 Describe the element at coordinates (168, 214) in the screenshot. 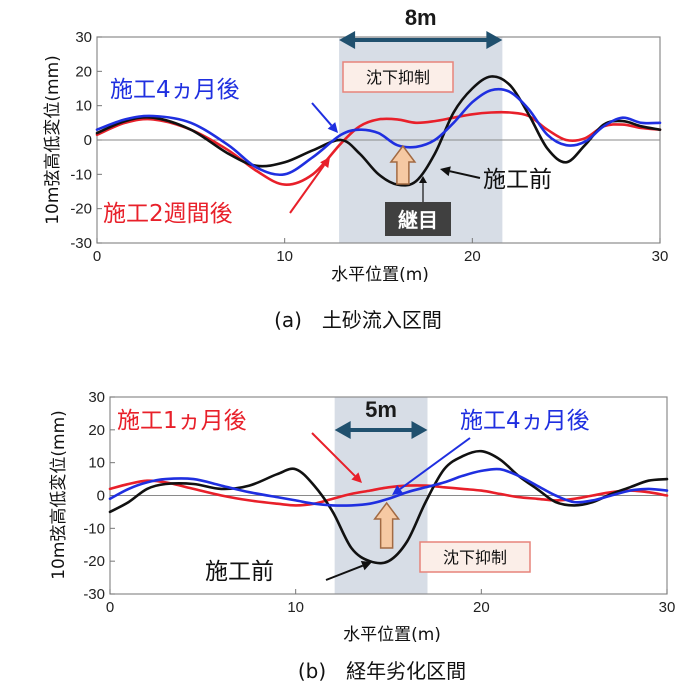

I see `series-label-red: 施工2週間後` at that location.